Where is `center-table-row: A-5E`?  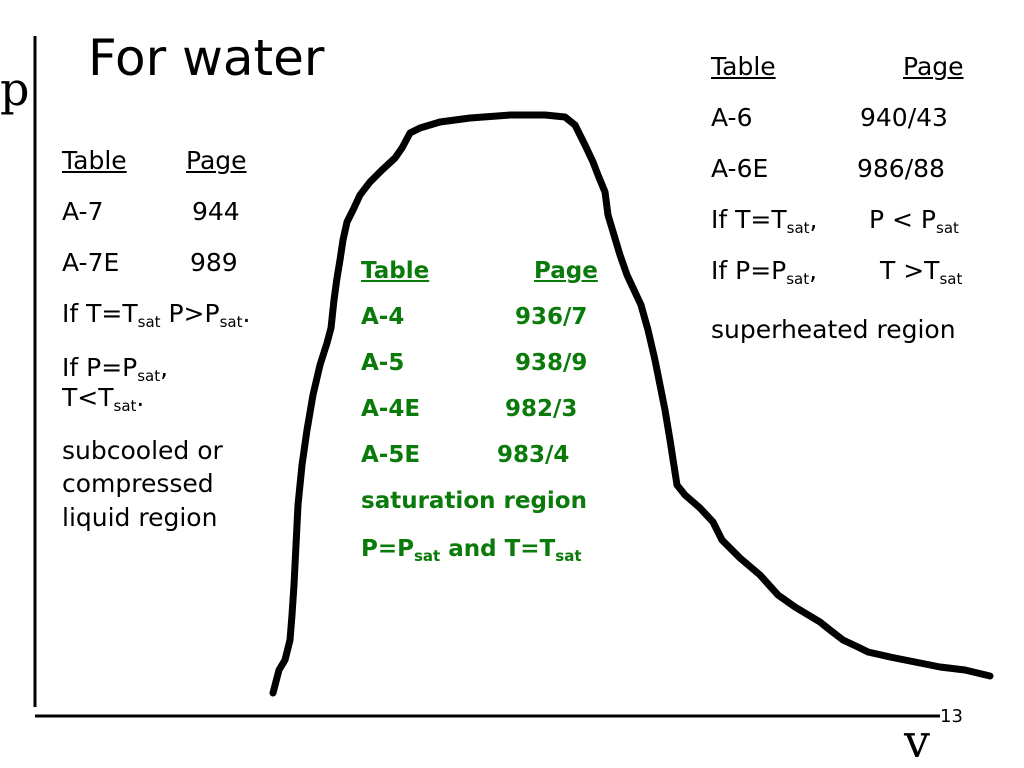
center-table-row: A-5E is located at coordinates (391, 455).